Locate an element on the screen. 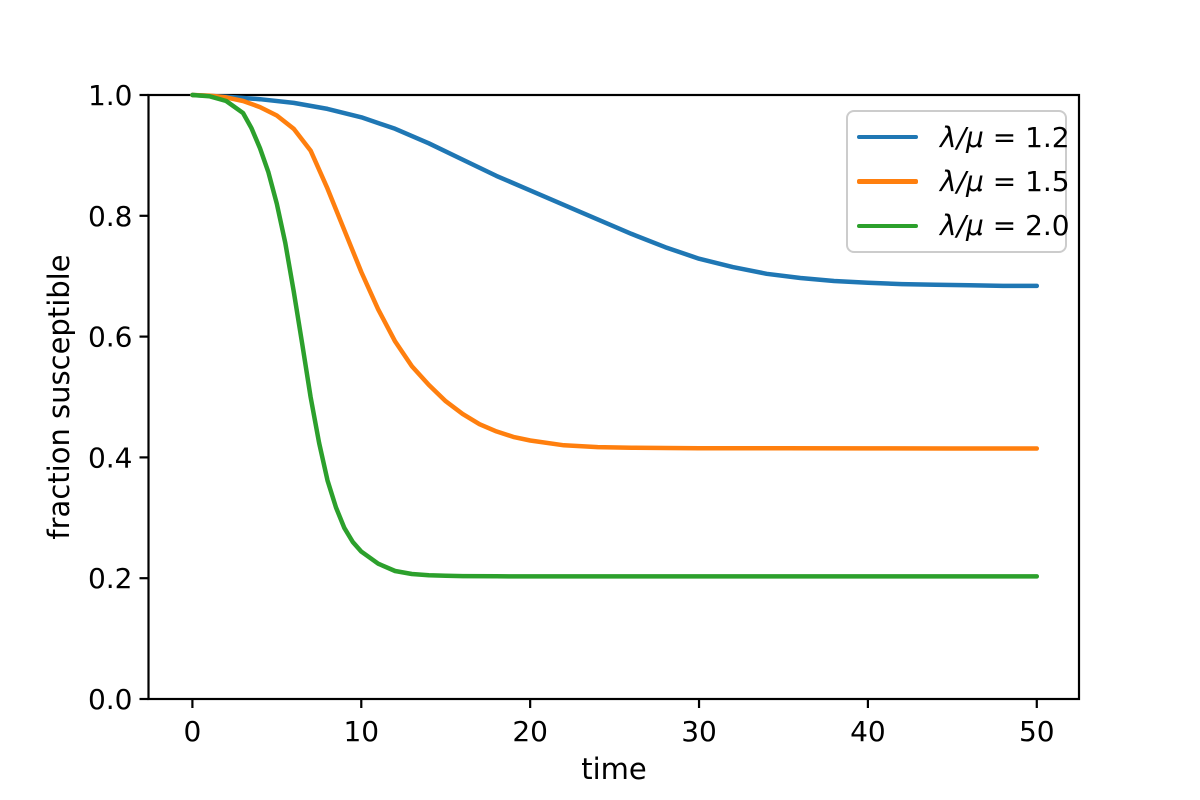 This screenshot has height=800, width=1200. y-tick-label: 0.8 is located at coordinates (110, 216).